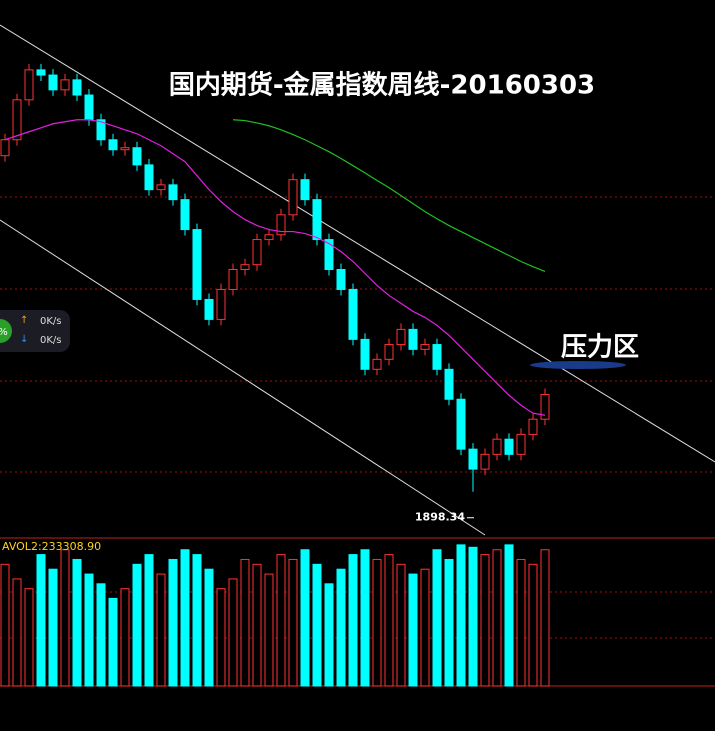 The height and width of the screenshot is (731, 715). Describe the element at coordinates (440, 517) in the screenshot. I see `low-label: 1898.34` at that location.